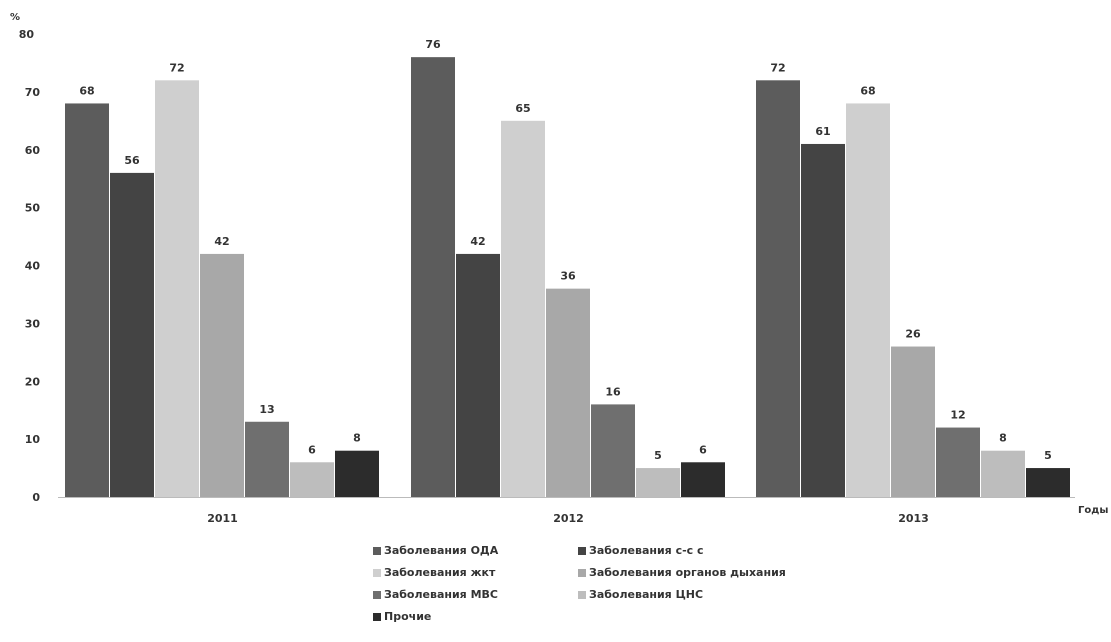 The image size is (1111, 642). What do you see at coordinates (1093, 510) in the screenshot?
I see `x-axis-label: Годы` at bounding box center [1093, 510].